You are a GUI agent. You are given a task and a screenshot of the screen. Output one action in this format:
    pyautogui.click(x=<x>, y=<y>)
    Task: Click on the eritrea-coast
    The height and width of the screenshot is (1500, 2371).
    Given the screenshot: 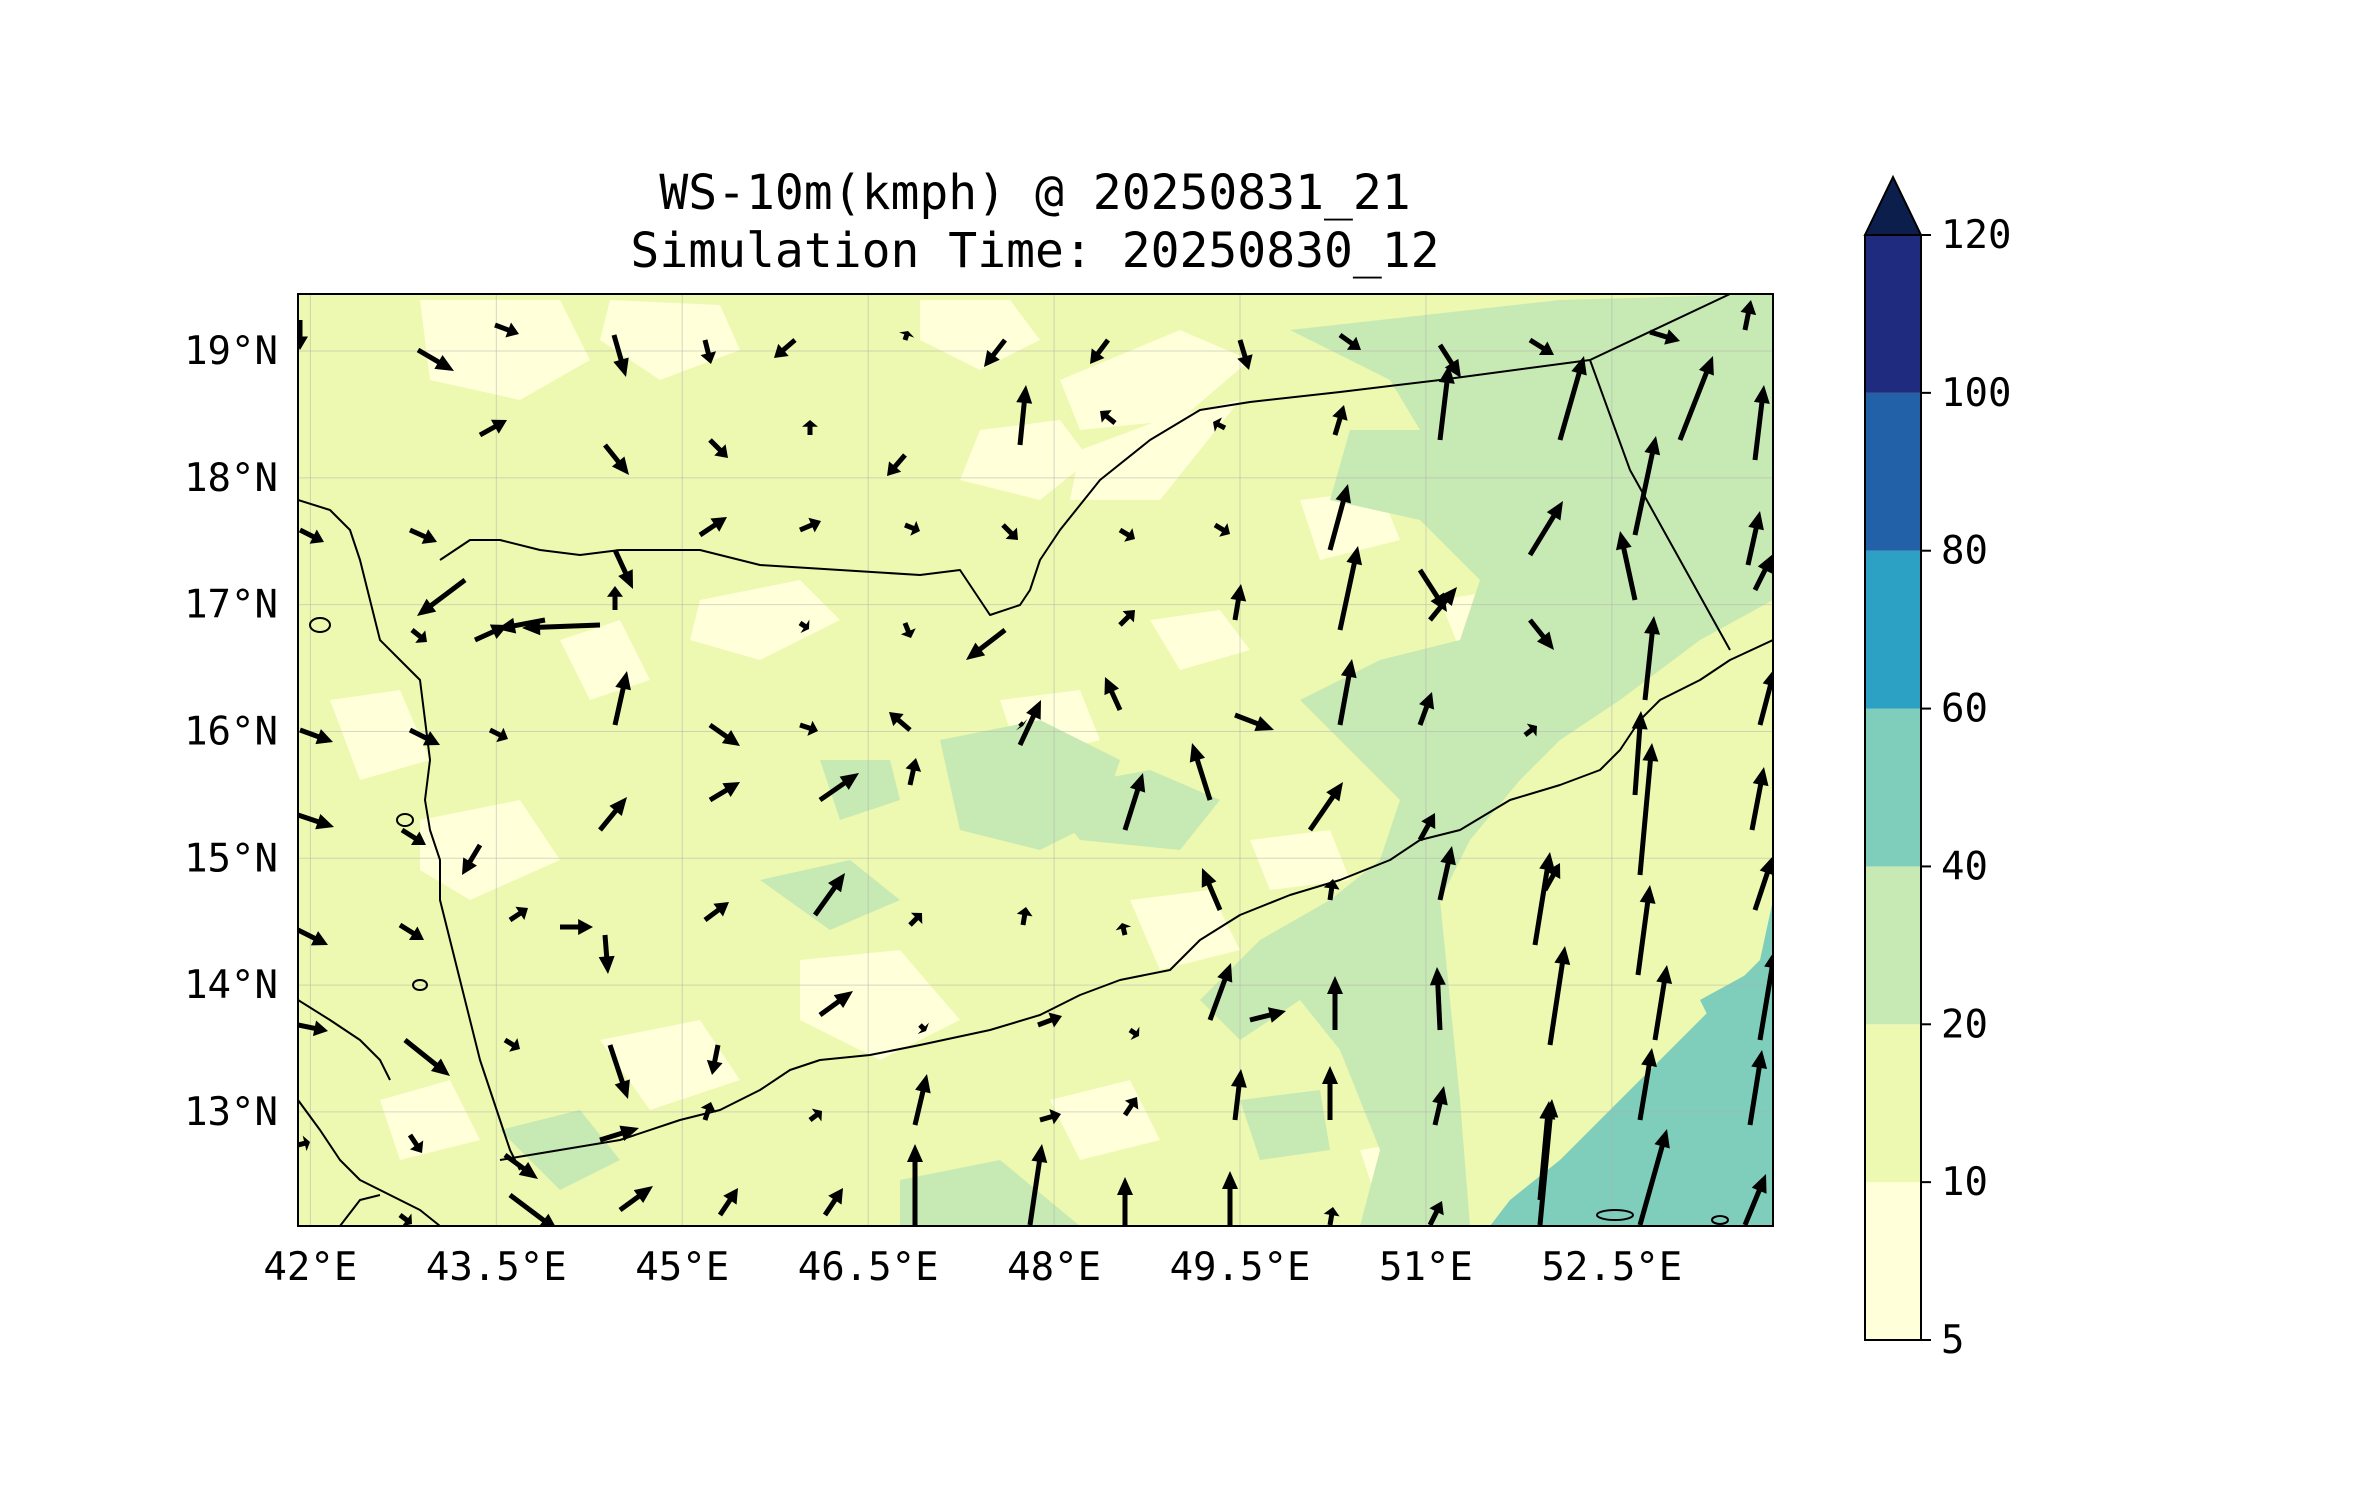 What is the action you would take?
    pyautogui.click(x=369, y=1162)
    